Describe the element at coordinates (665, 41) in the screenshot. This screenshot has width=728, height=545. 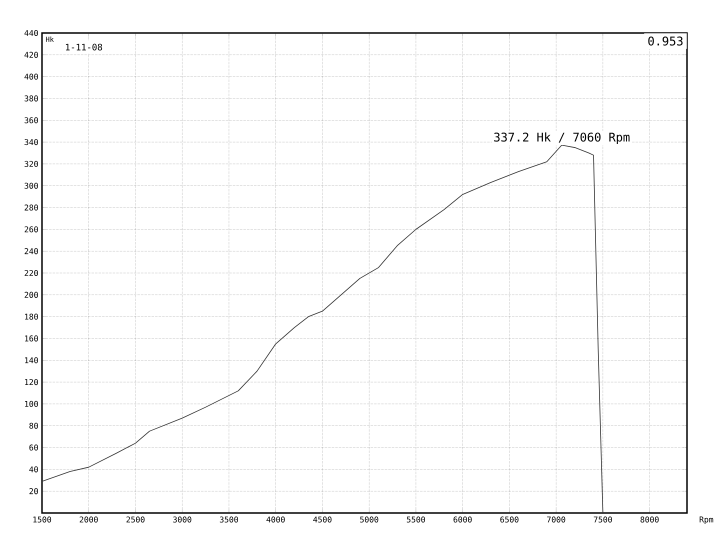
I see `annotation: 0.953` at that location.